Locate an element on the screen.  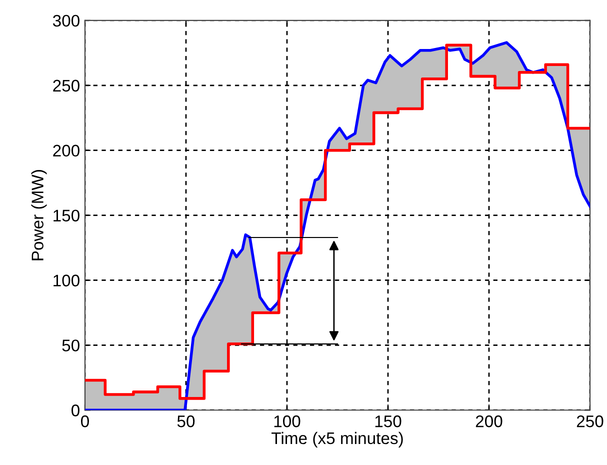
y-tick-label: 250 is located at coordinates (66, 86).